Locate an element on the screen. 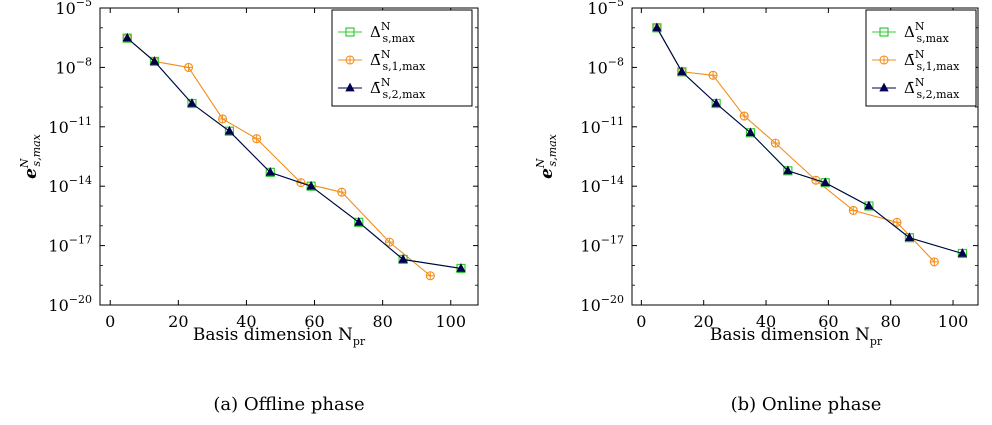  legend-box is located at coordinates (402, 58).